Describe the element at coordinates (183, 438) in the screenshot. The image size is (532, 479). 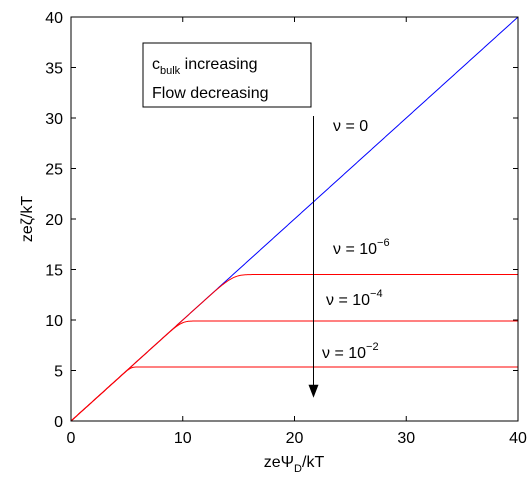
I see `x-tick-label-1: 10` at that location.